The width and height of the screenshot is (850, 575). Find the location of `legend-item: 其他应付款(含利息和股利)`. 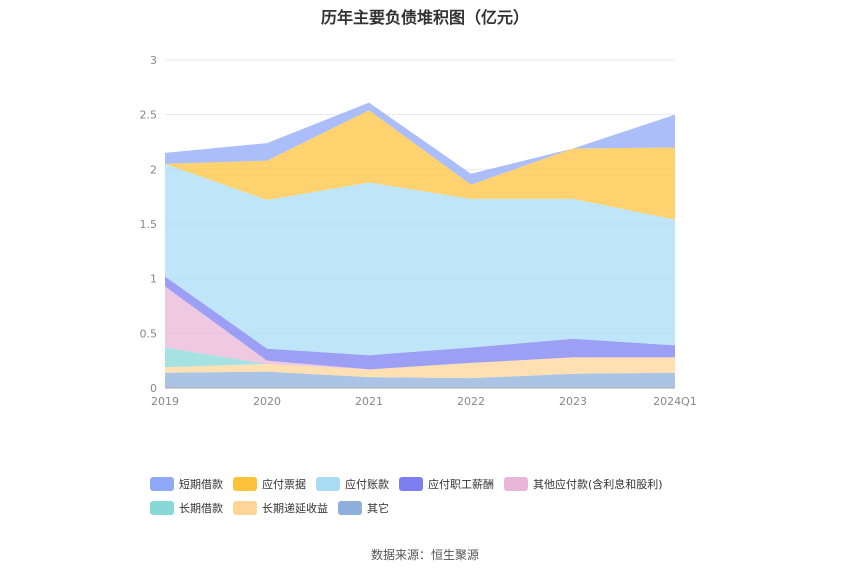

legend-item: 其他应付款(含利息和股利) is located at coordinates (583, 484).